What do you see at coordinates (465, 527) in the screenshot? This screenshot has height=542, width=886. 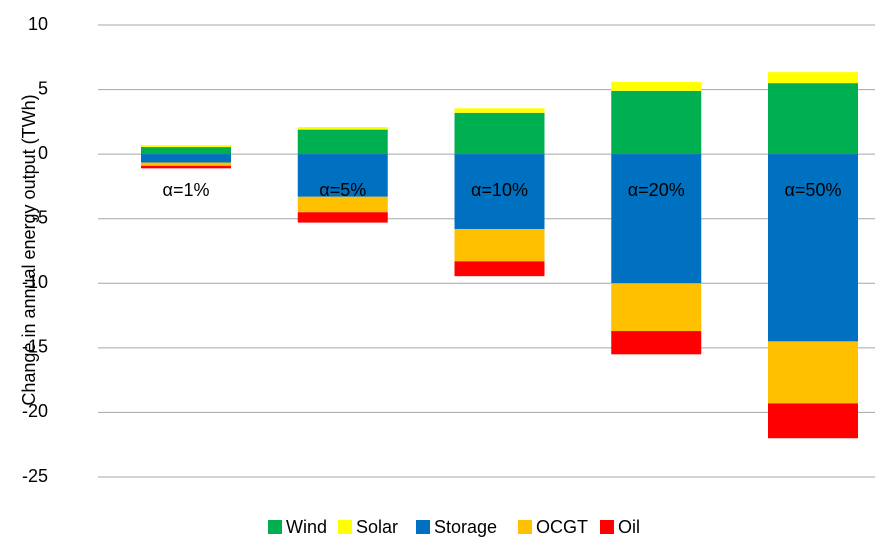 I see `legend-label: Storage` at bounding box center [465, 527].